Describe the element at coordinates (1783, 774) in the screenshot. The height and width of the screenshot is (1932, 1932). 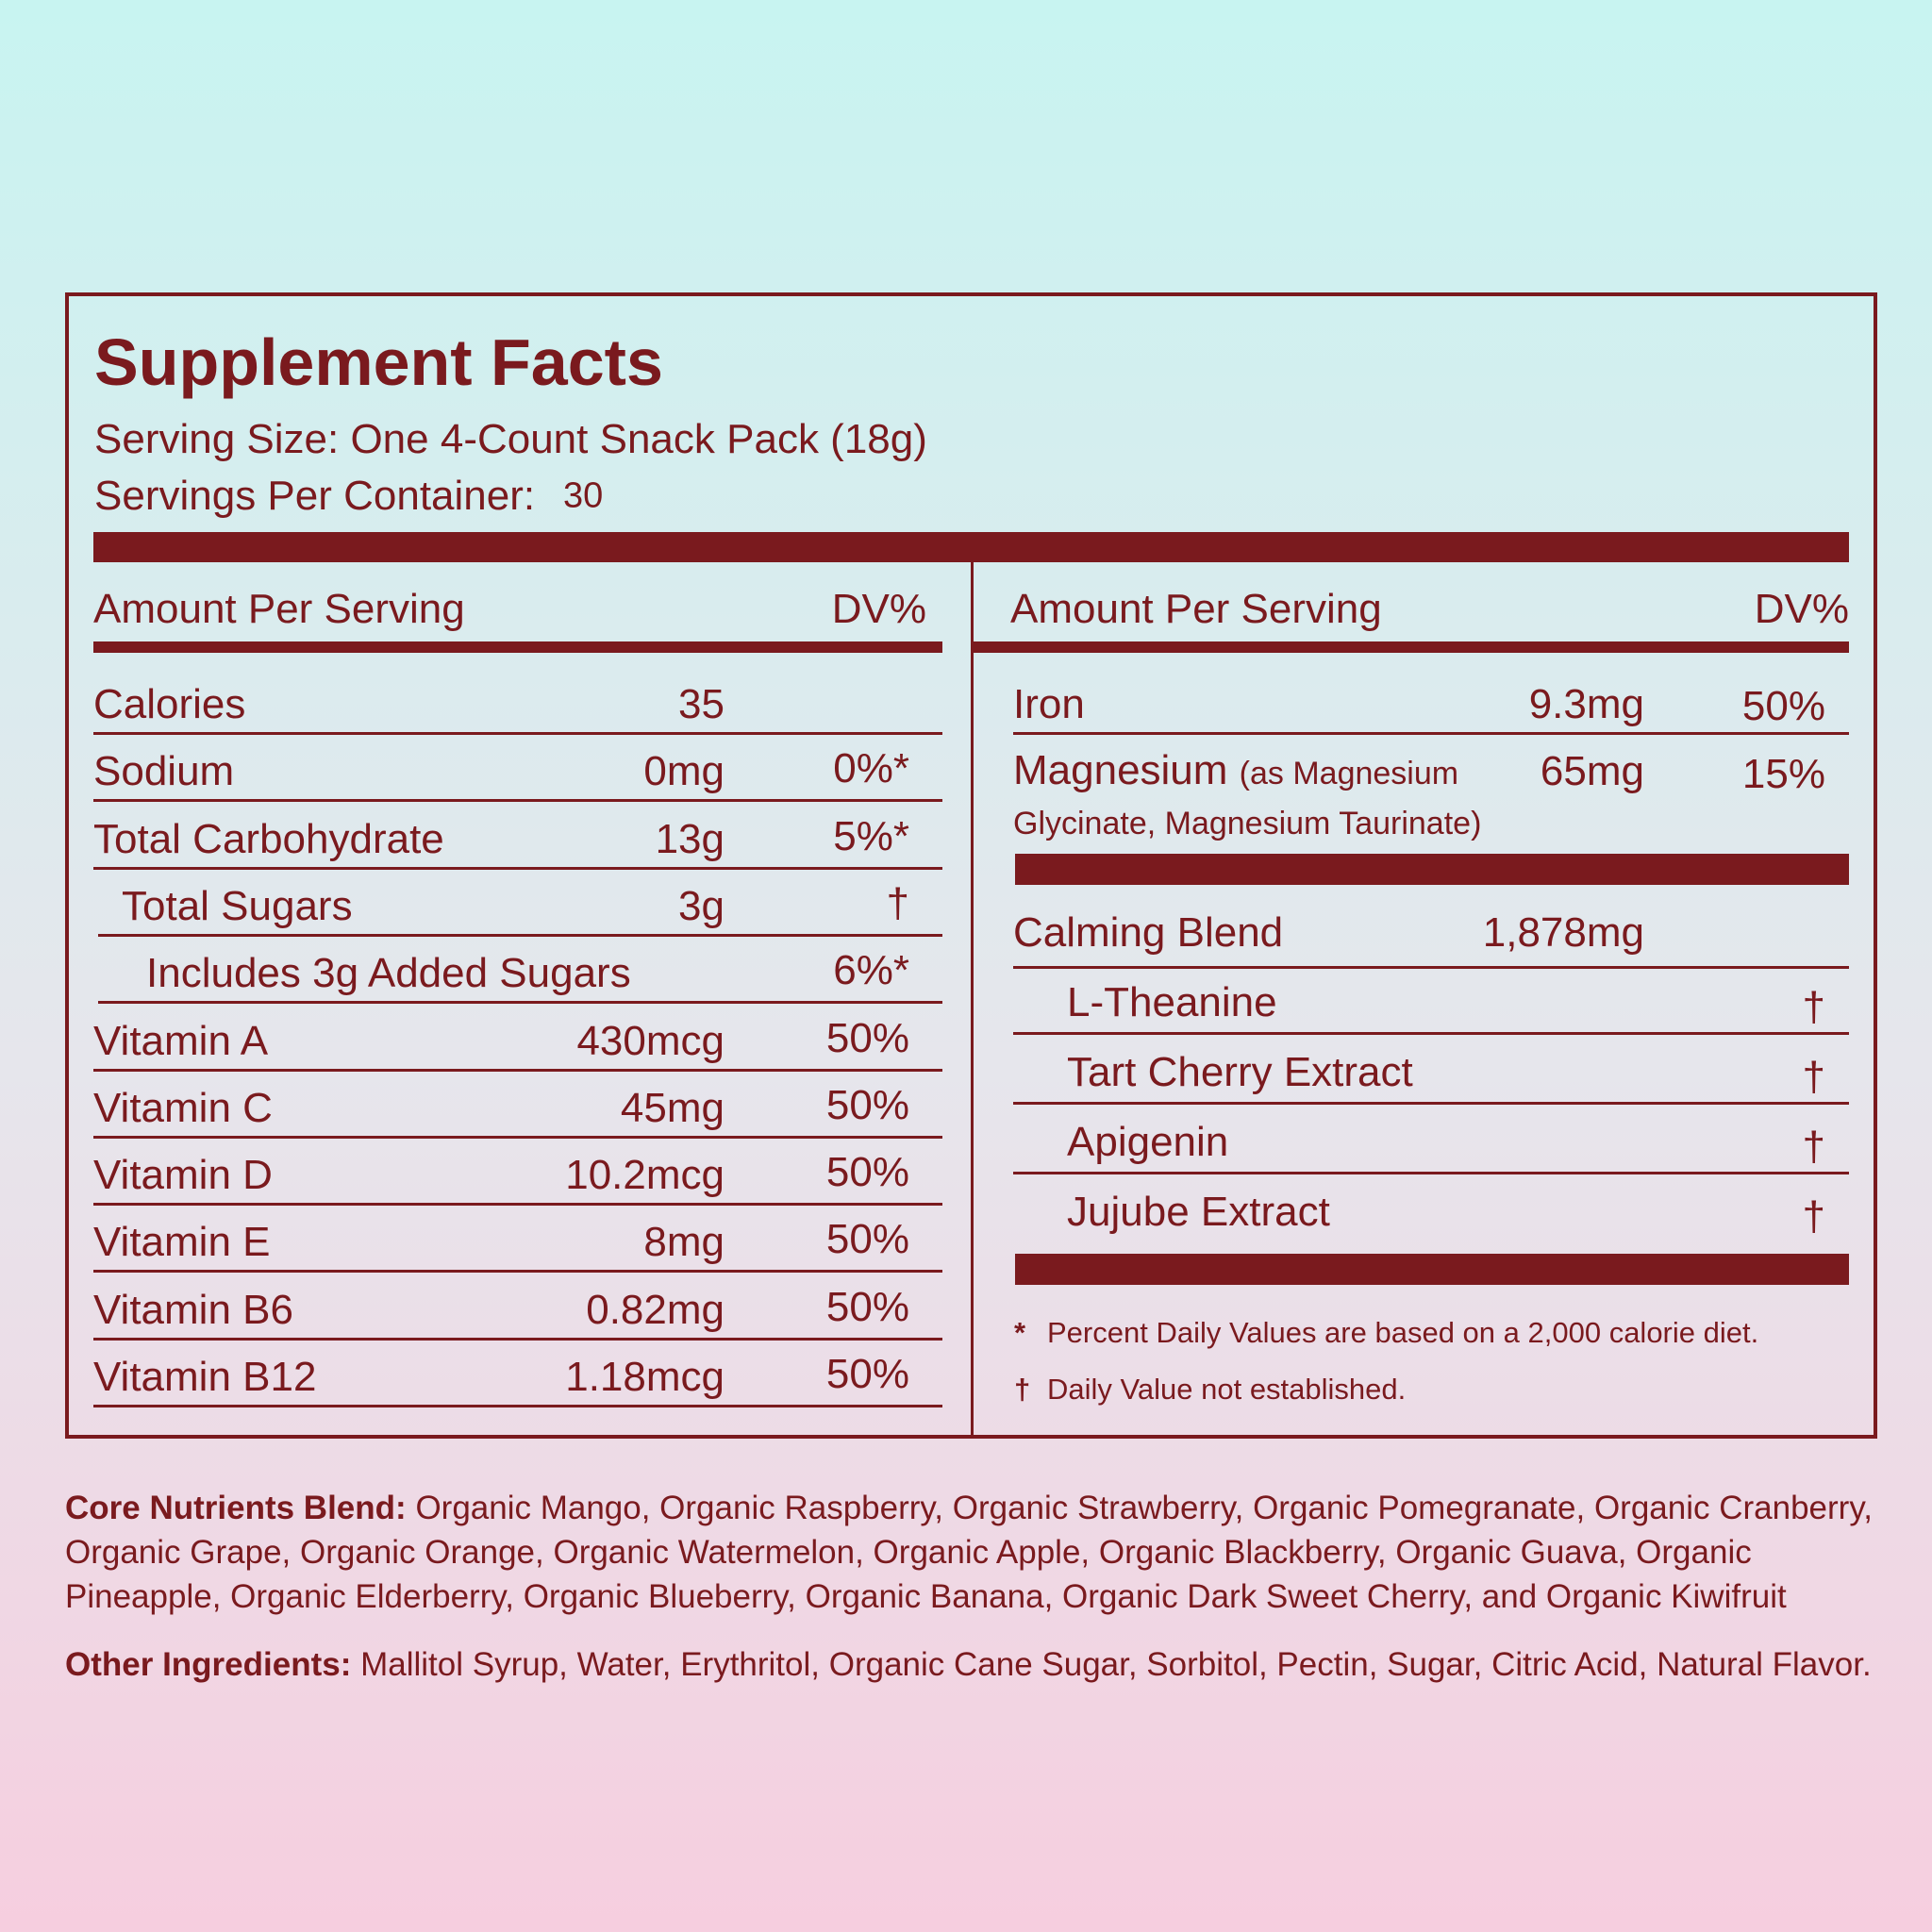
I see `nutrient-dv: 15%` at that location.